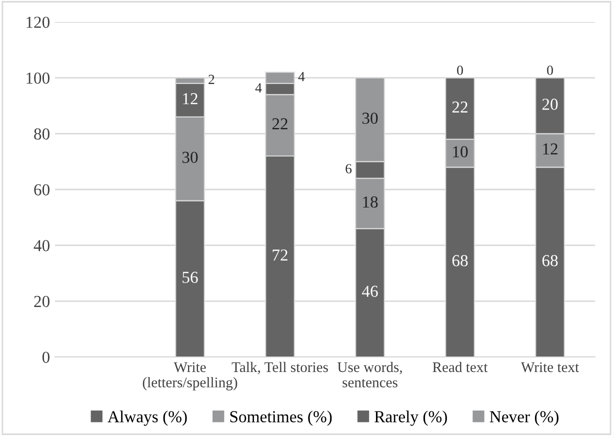 This screenshot has width=613, height=436. Describe the element at coordinates (410, 418) in the screenshot. I see `legend-label: Rarely (%)` at that location.